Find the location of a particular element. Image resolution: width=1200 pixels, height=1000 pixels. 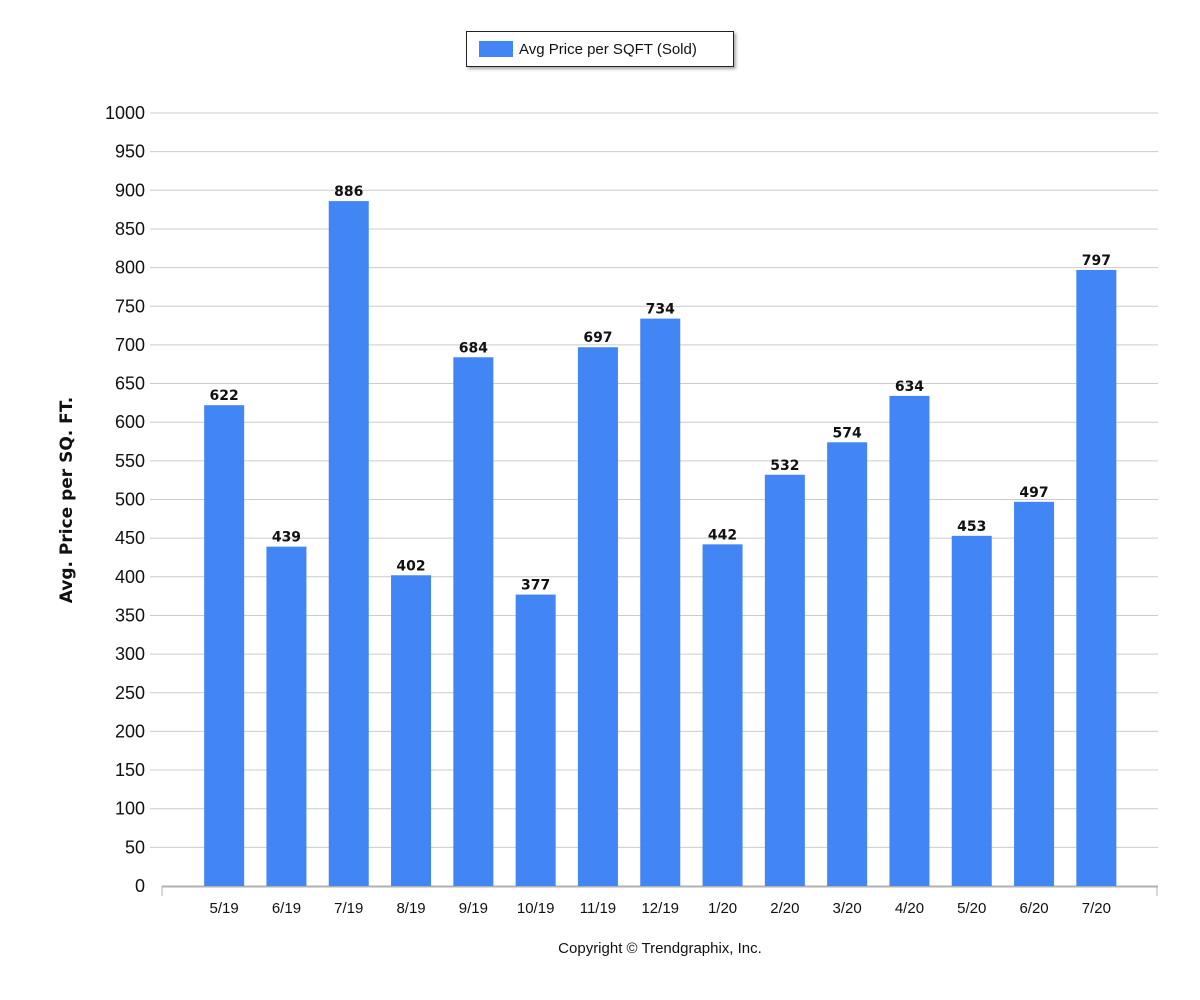

y-tick-label: 200 is located at coordinates (130, 731).